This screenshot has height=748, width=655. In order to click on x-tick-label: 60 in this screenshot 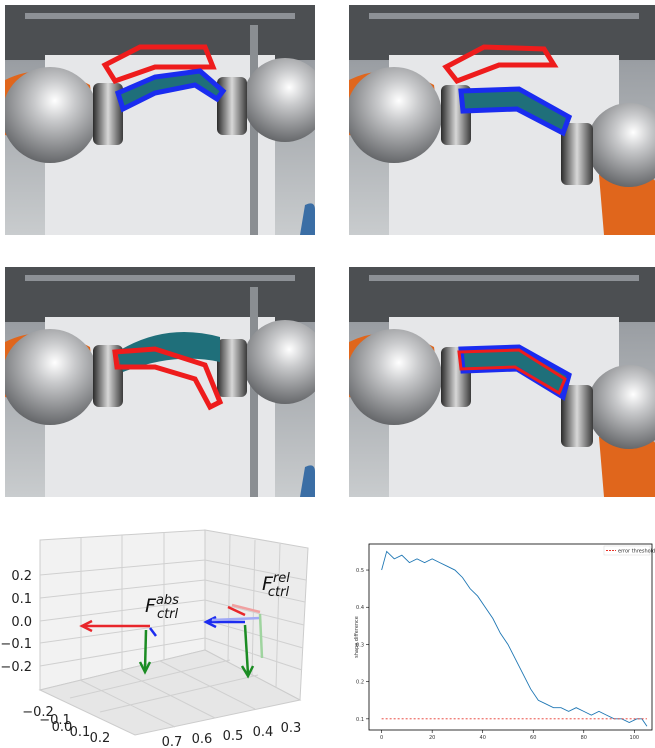, I will do `click(533, 738)`.